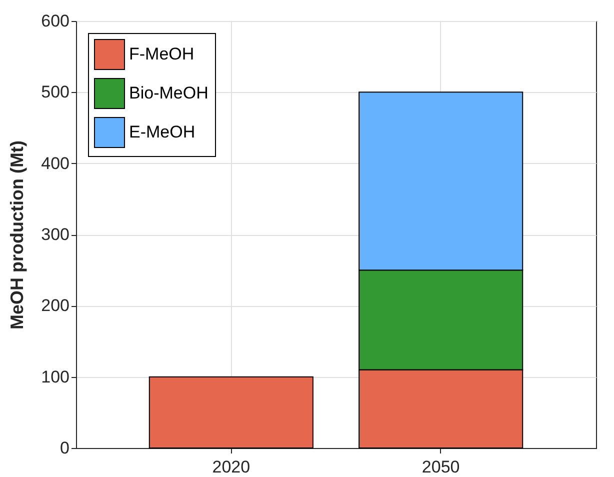 Image resolution: width=614 pixels, height=477 pixels. Describe the element at coordinates (55, 306) in the screenshot. I see `y-tick-label: 200` at that location.